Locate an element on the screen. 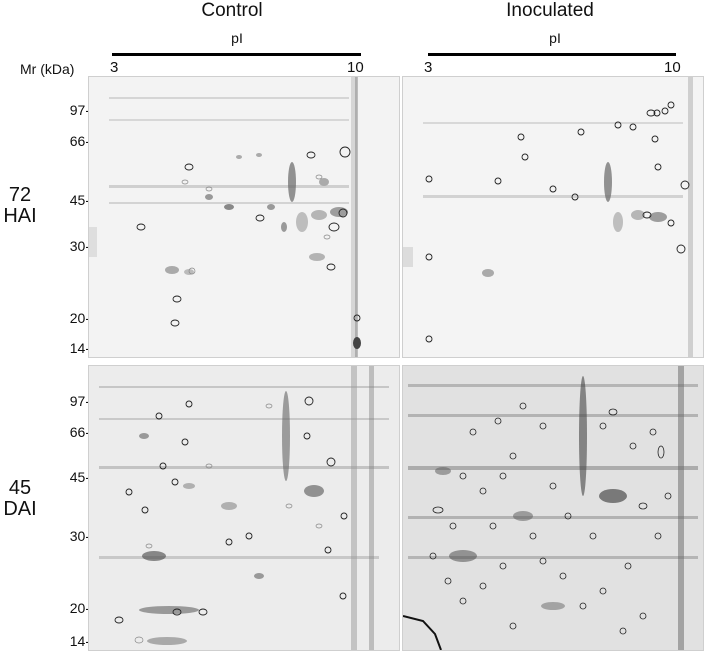  mw-20-bottom: 20- is located at coordinates (79, 608).